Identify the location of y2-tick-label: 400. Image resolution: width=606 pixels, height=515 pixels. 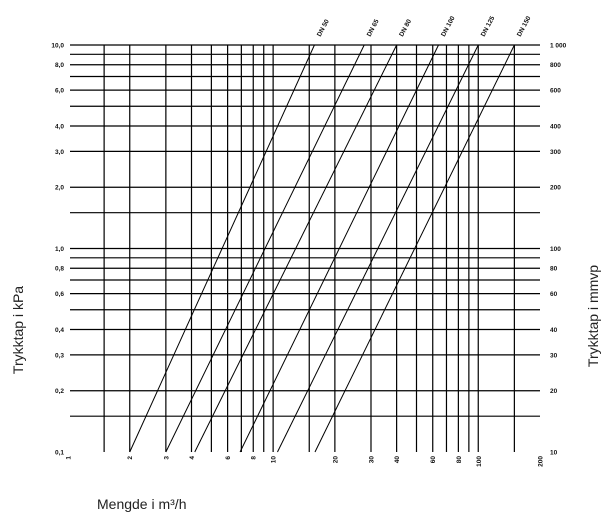
(555, 126).